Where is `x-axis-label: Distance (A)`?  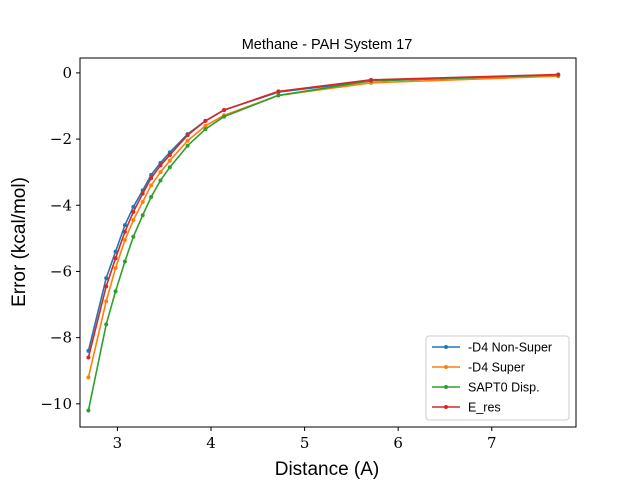
x-axis-label: Distance (A) is located at coordinates (327, 469).